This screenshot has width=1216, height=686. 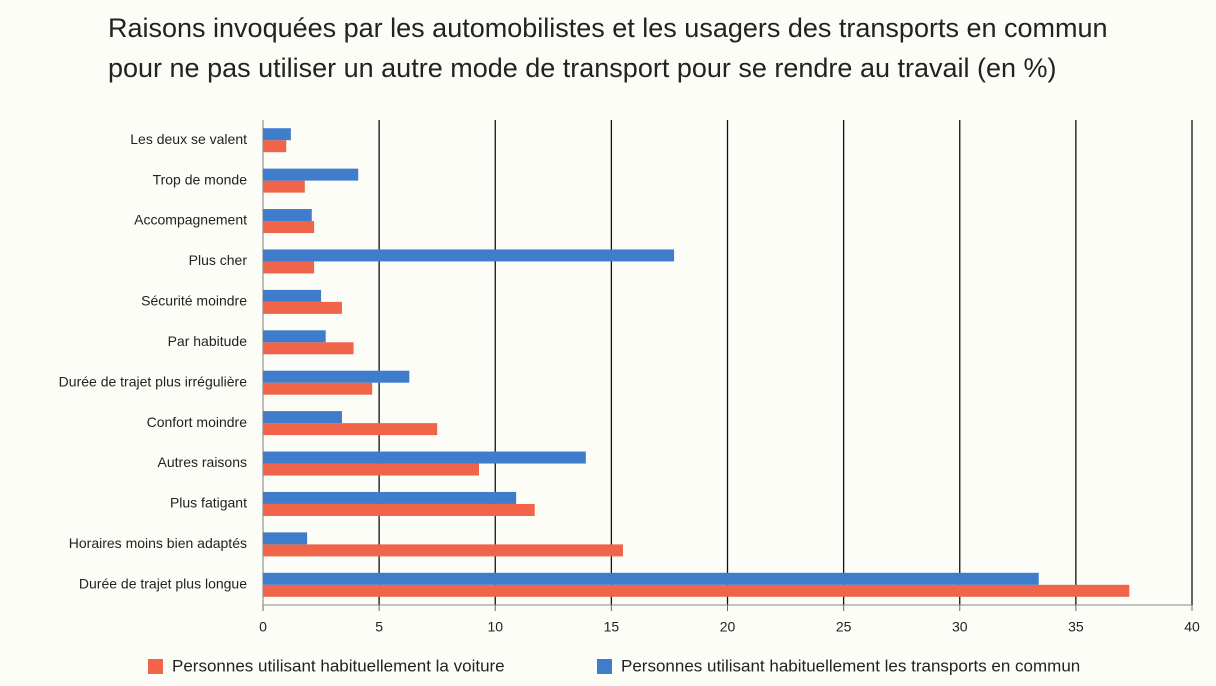 I want to click on x-tick-label: 35, so click(x=1076, y=627).